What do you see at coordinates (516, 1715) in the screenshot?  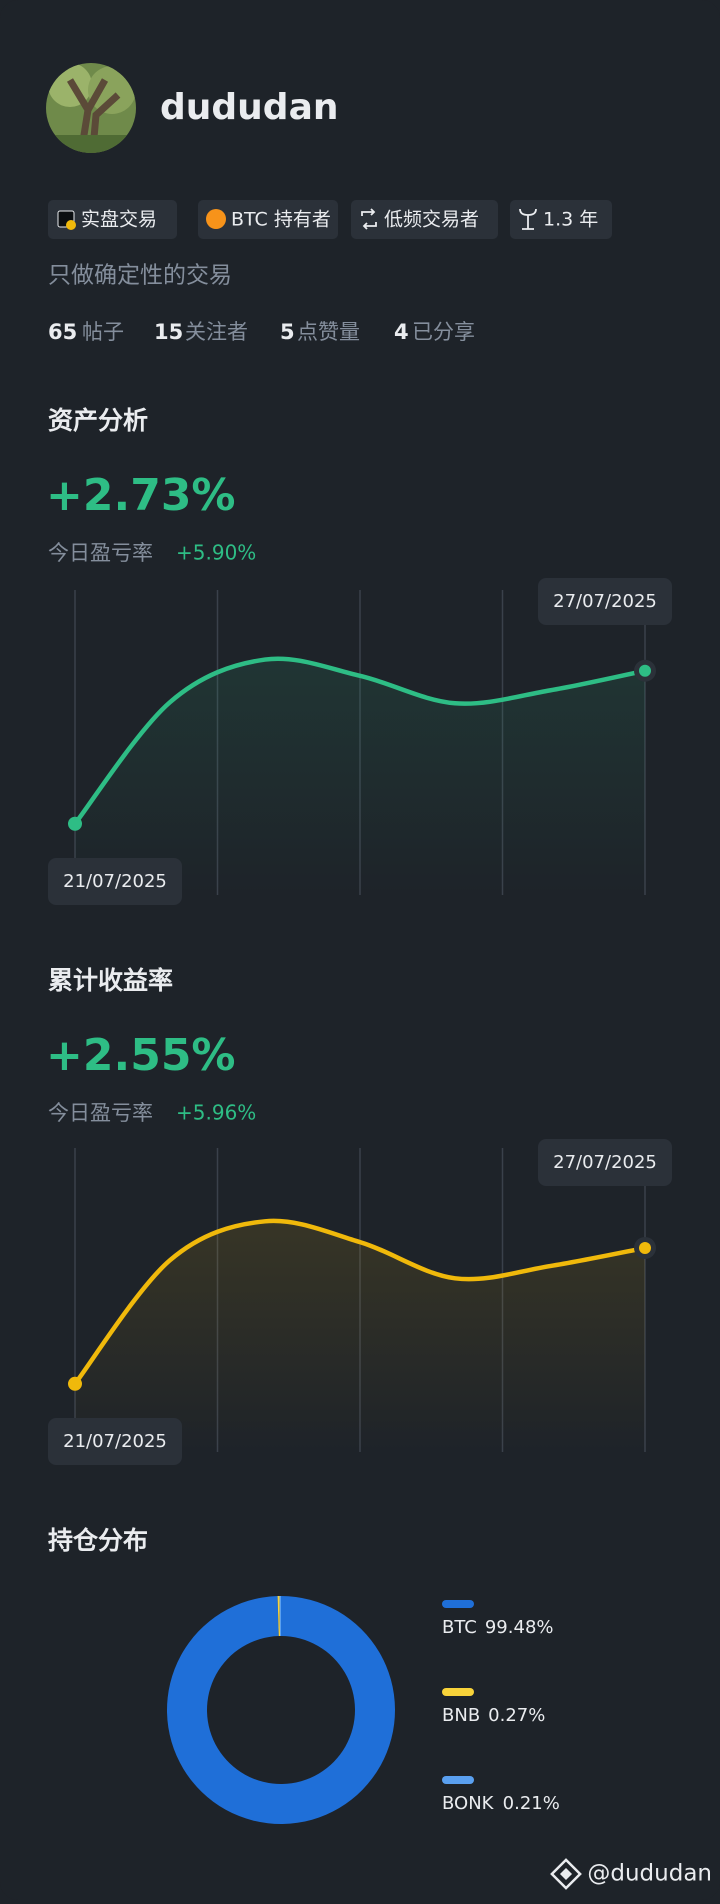 I see `legend-value: 0.27%` at bounding box center [516, 1715].